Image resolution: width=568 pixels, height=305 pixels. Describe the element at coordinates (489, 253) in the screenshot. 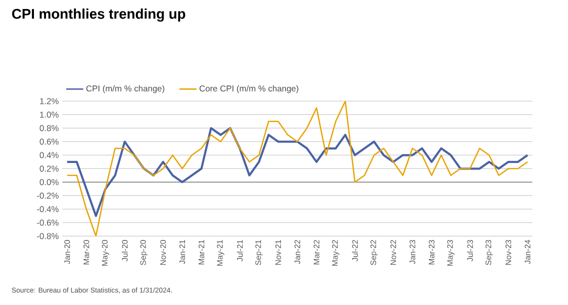

I see `x-tick-label: Sep-23` at that location.